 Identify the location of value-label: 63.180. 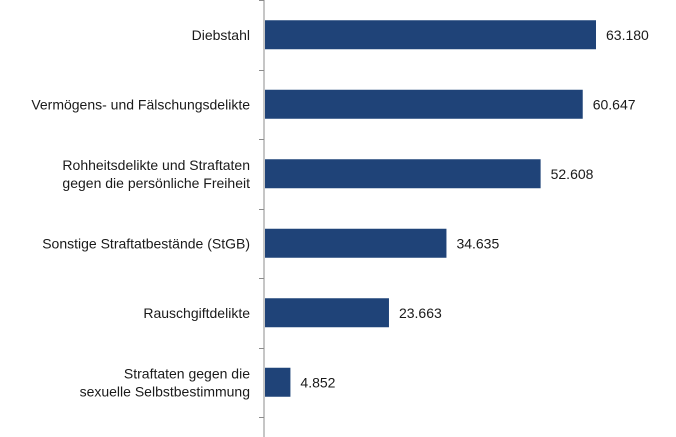
(627, 35).